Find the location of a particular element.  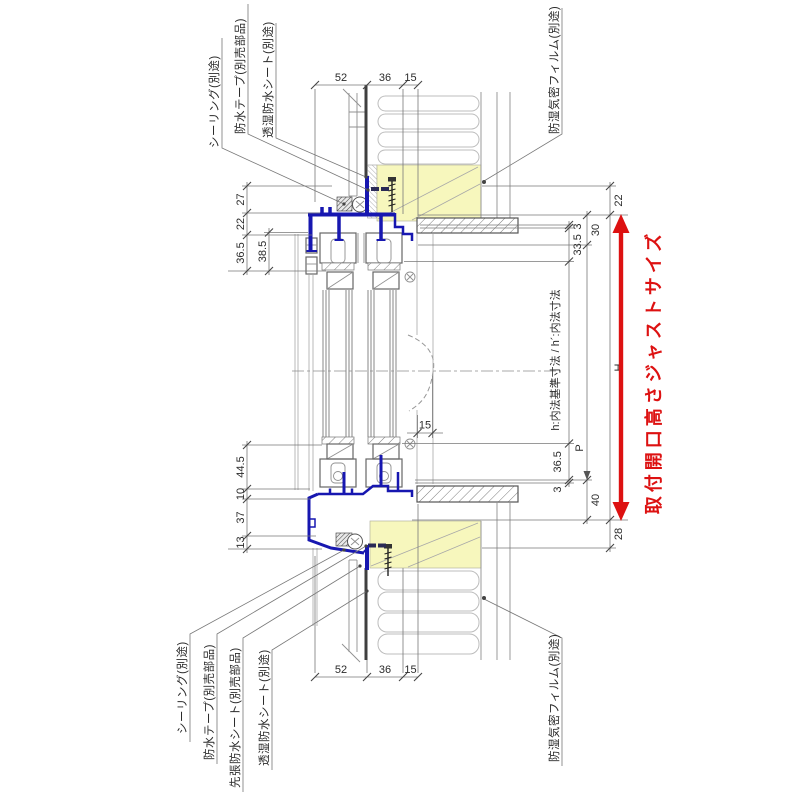

interior-trim-bottom is located at coordinates (467, 494).